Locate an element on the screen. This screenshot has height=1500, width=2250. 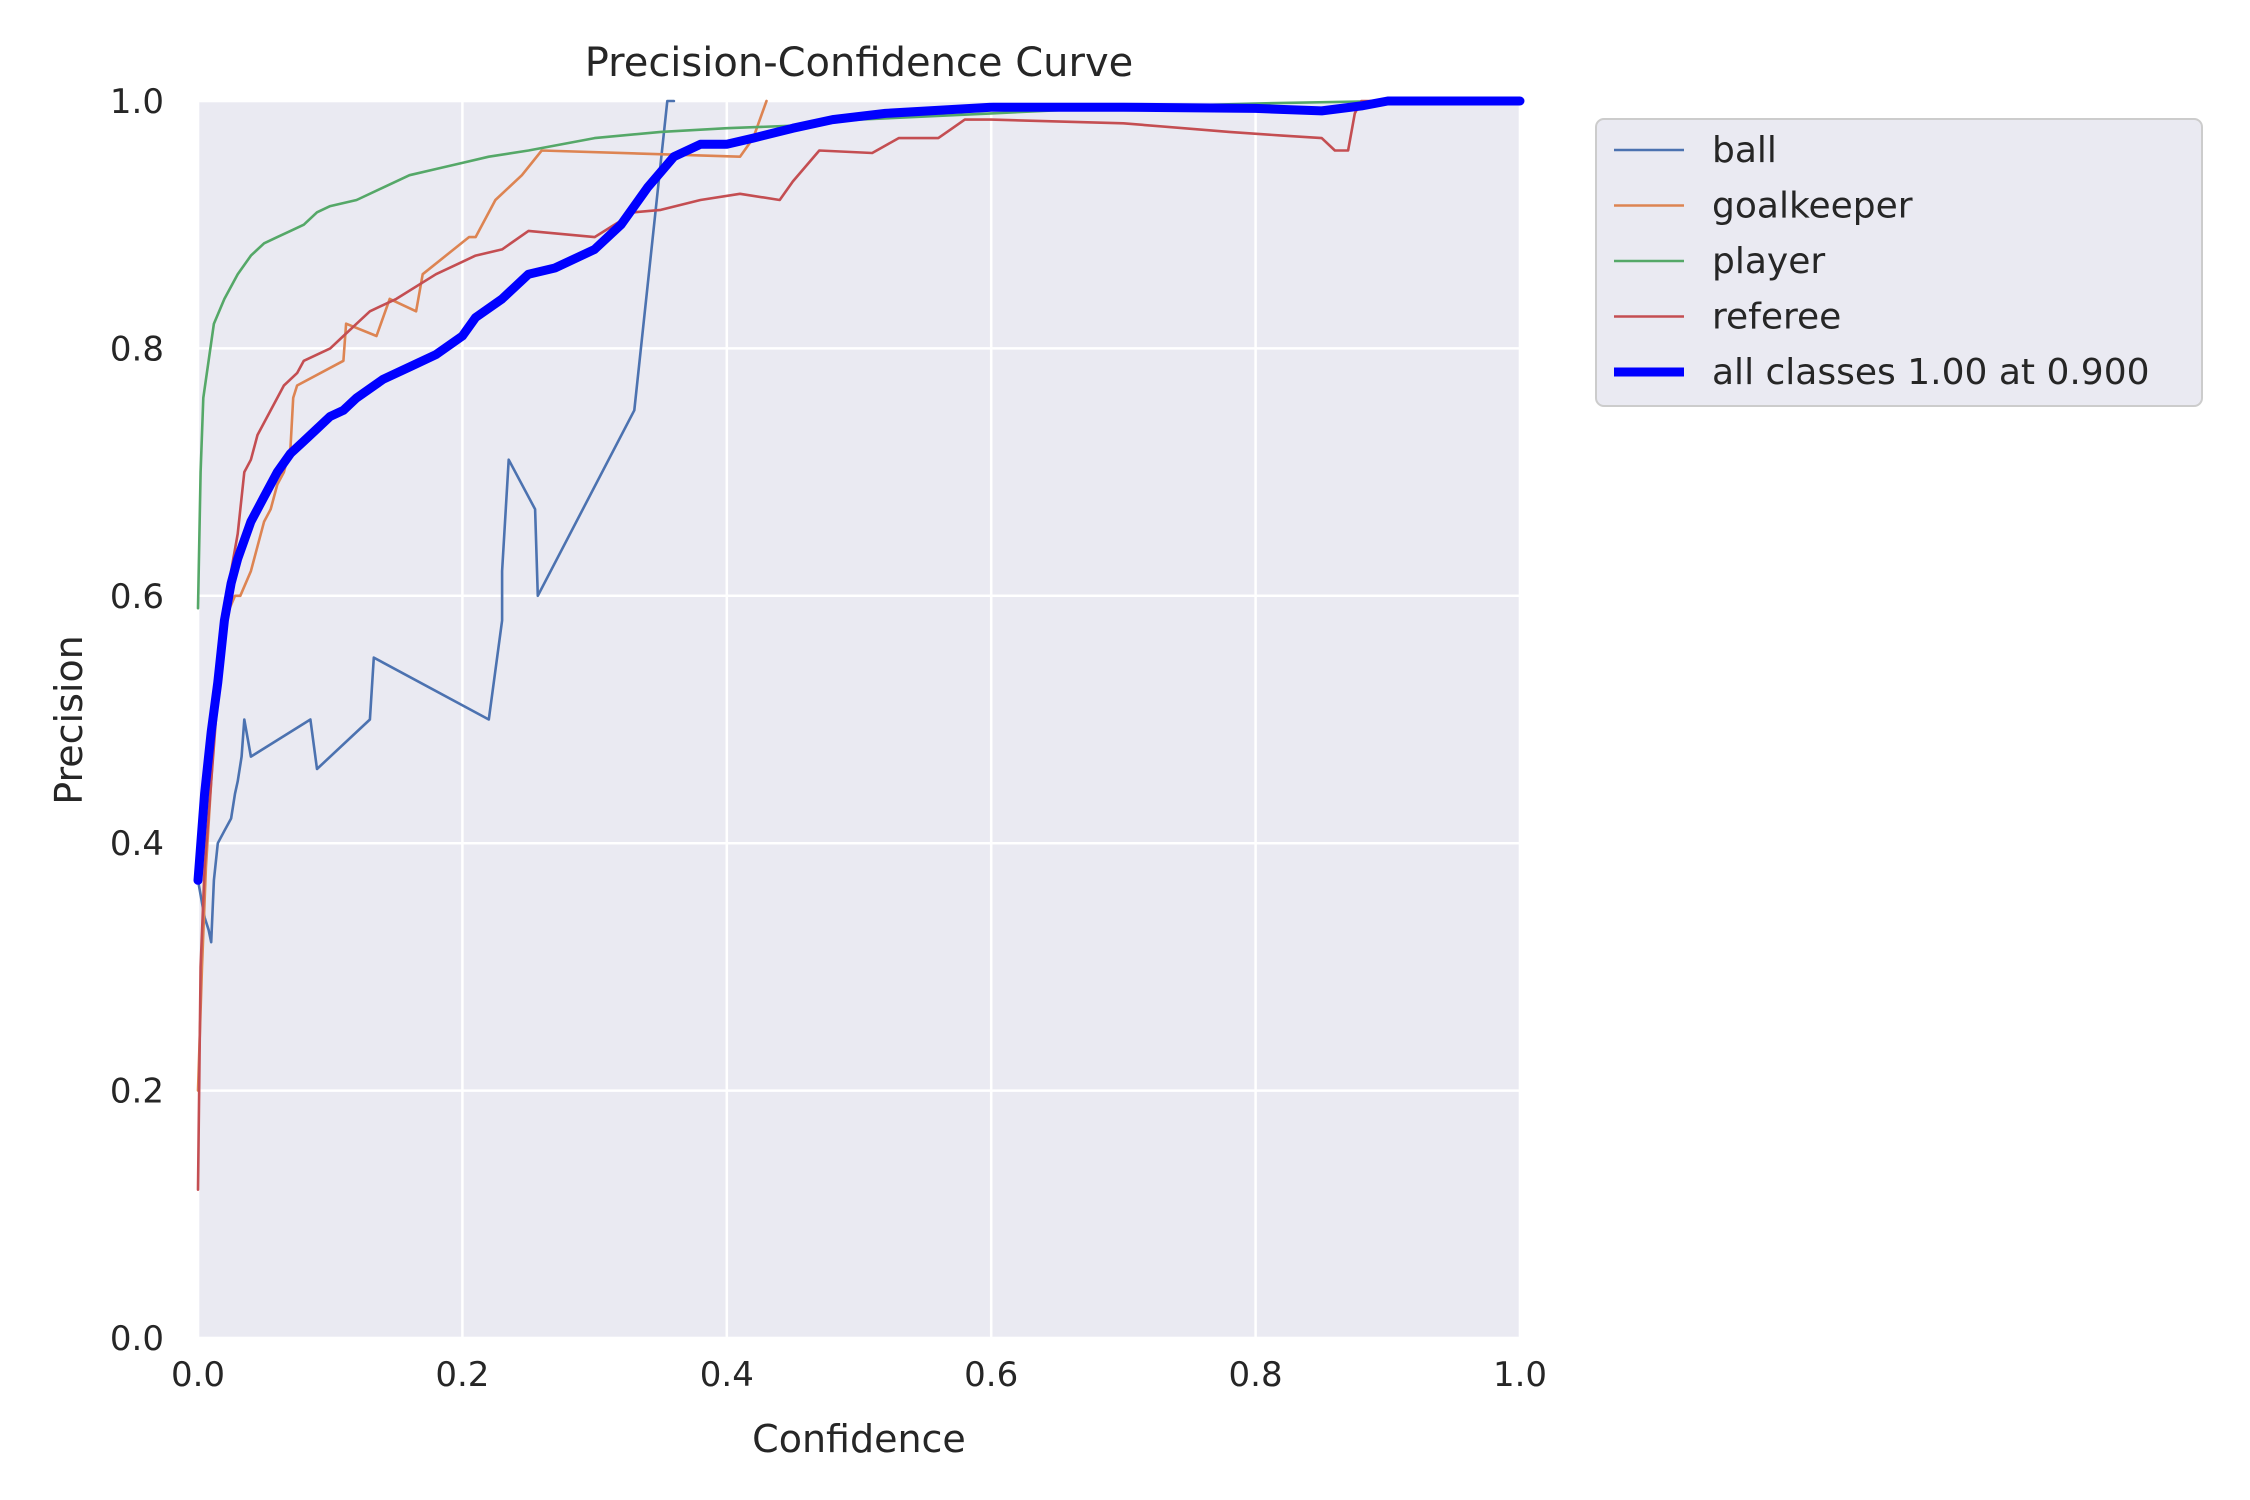
legend-label: goalkeeper is located at coordinates (1812, 206).